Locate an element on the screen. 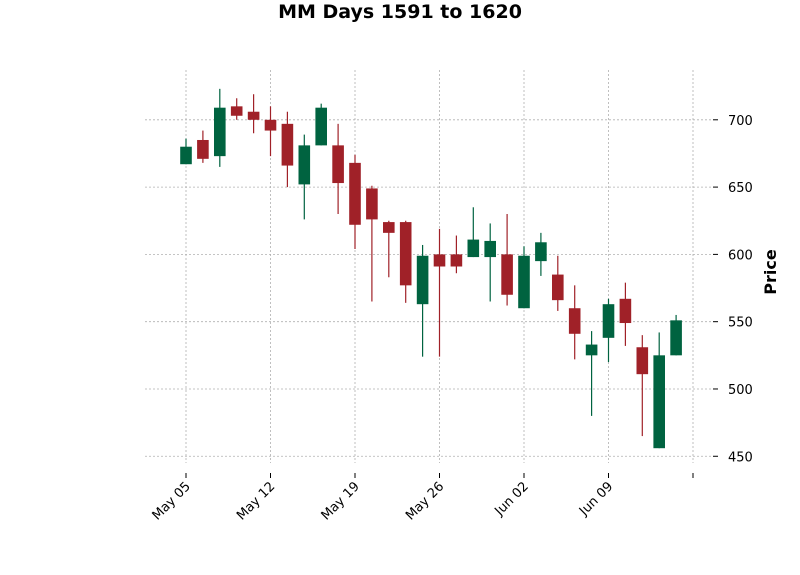  y-tick-label: 550 is located at coordinates (740, 323).